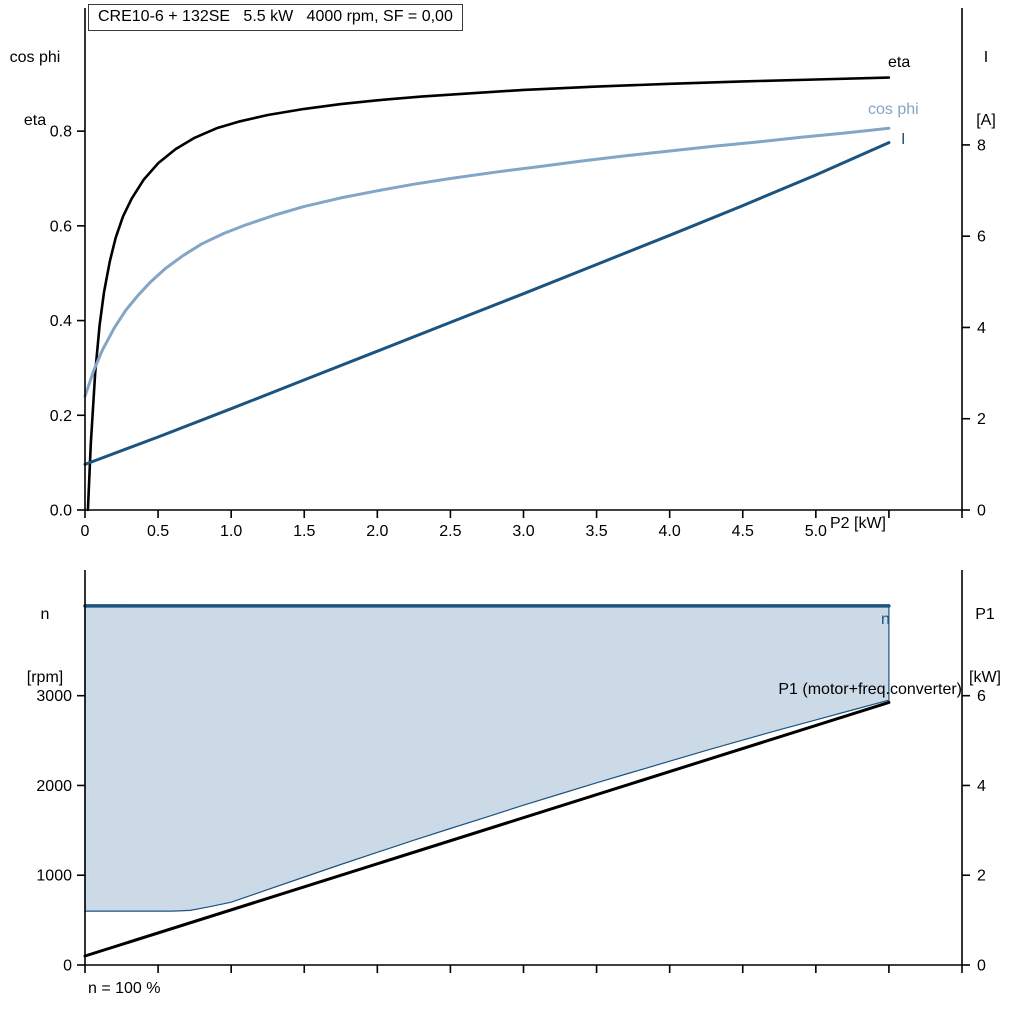 This screenshot has height=1024, width=1024. Describe the element at coordinates (304, 531) in the screenshot. I see `x-tick-label: 1.5` at that location.